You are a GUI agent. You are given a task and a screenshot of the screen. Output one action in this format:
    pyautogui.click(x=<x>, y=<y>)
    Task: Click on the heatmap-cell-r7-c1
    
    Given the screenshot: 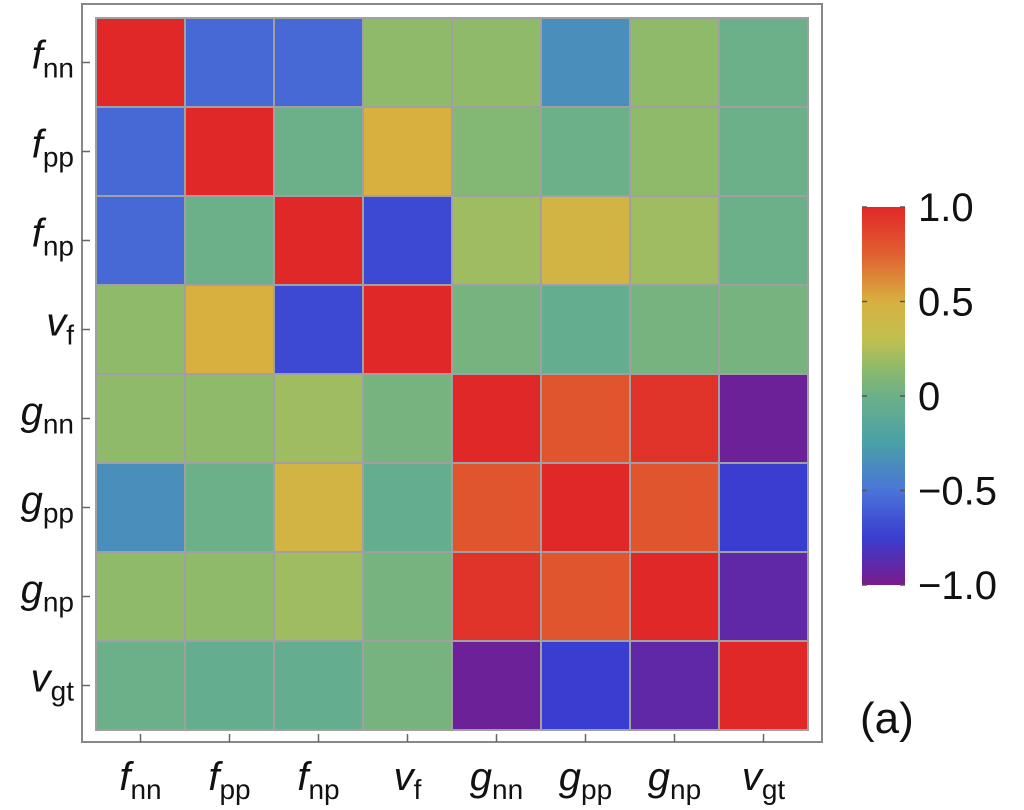 What is the action you would take?
    pyautogui.click(x=229, y=685)
    